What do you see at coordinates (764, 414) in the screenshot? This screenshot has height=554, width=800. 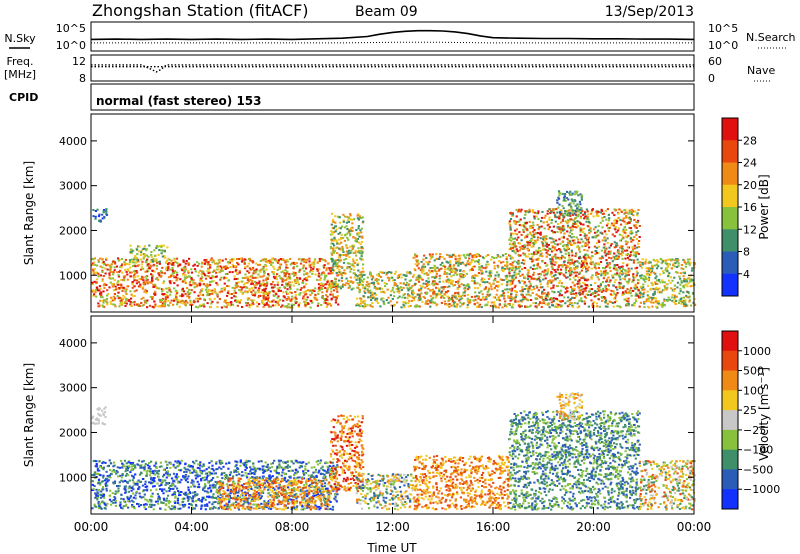 I see `velocity-colorbar-label: Velocity [m s−1]` at bounding box center [764, 414].